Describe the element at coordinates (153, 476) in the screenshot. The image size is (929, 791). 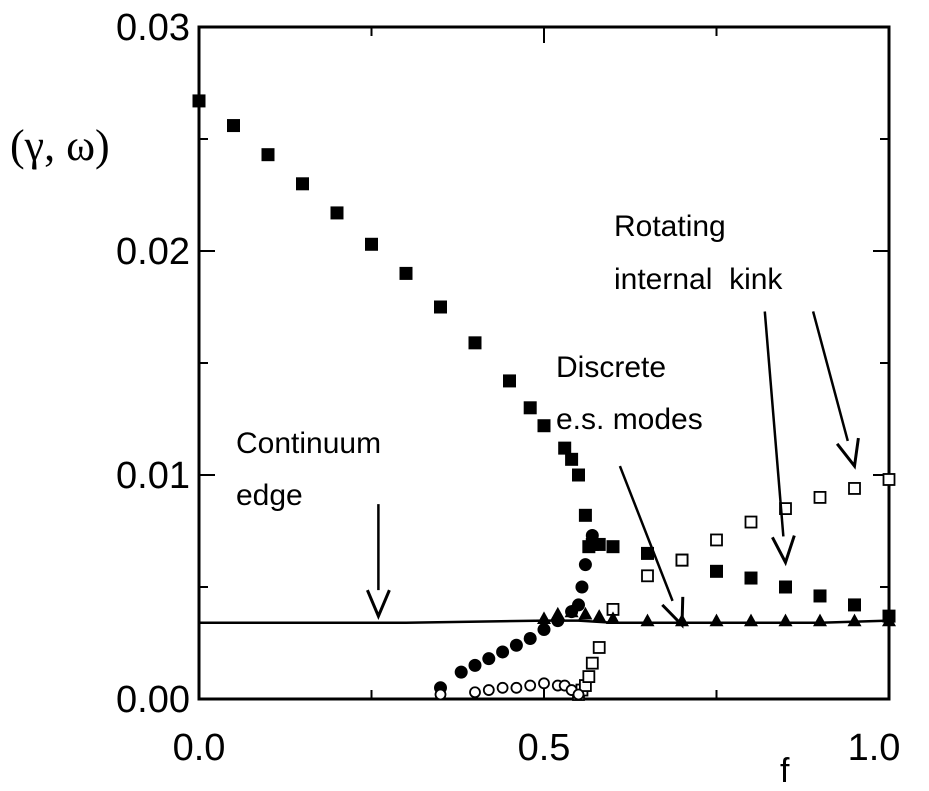
I see `y-tick-label-0.01: 0.01` at that location.